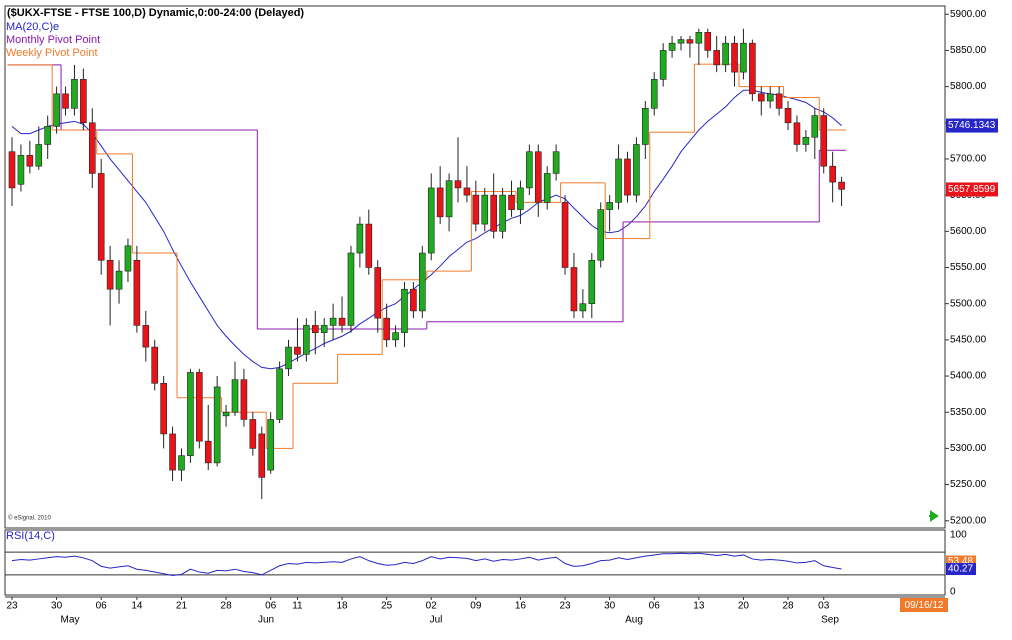  I want to click on x-tick-label: 18, so click(342, 606).